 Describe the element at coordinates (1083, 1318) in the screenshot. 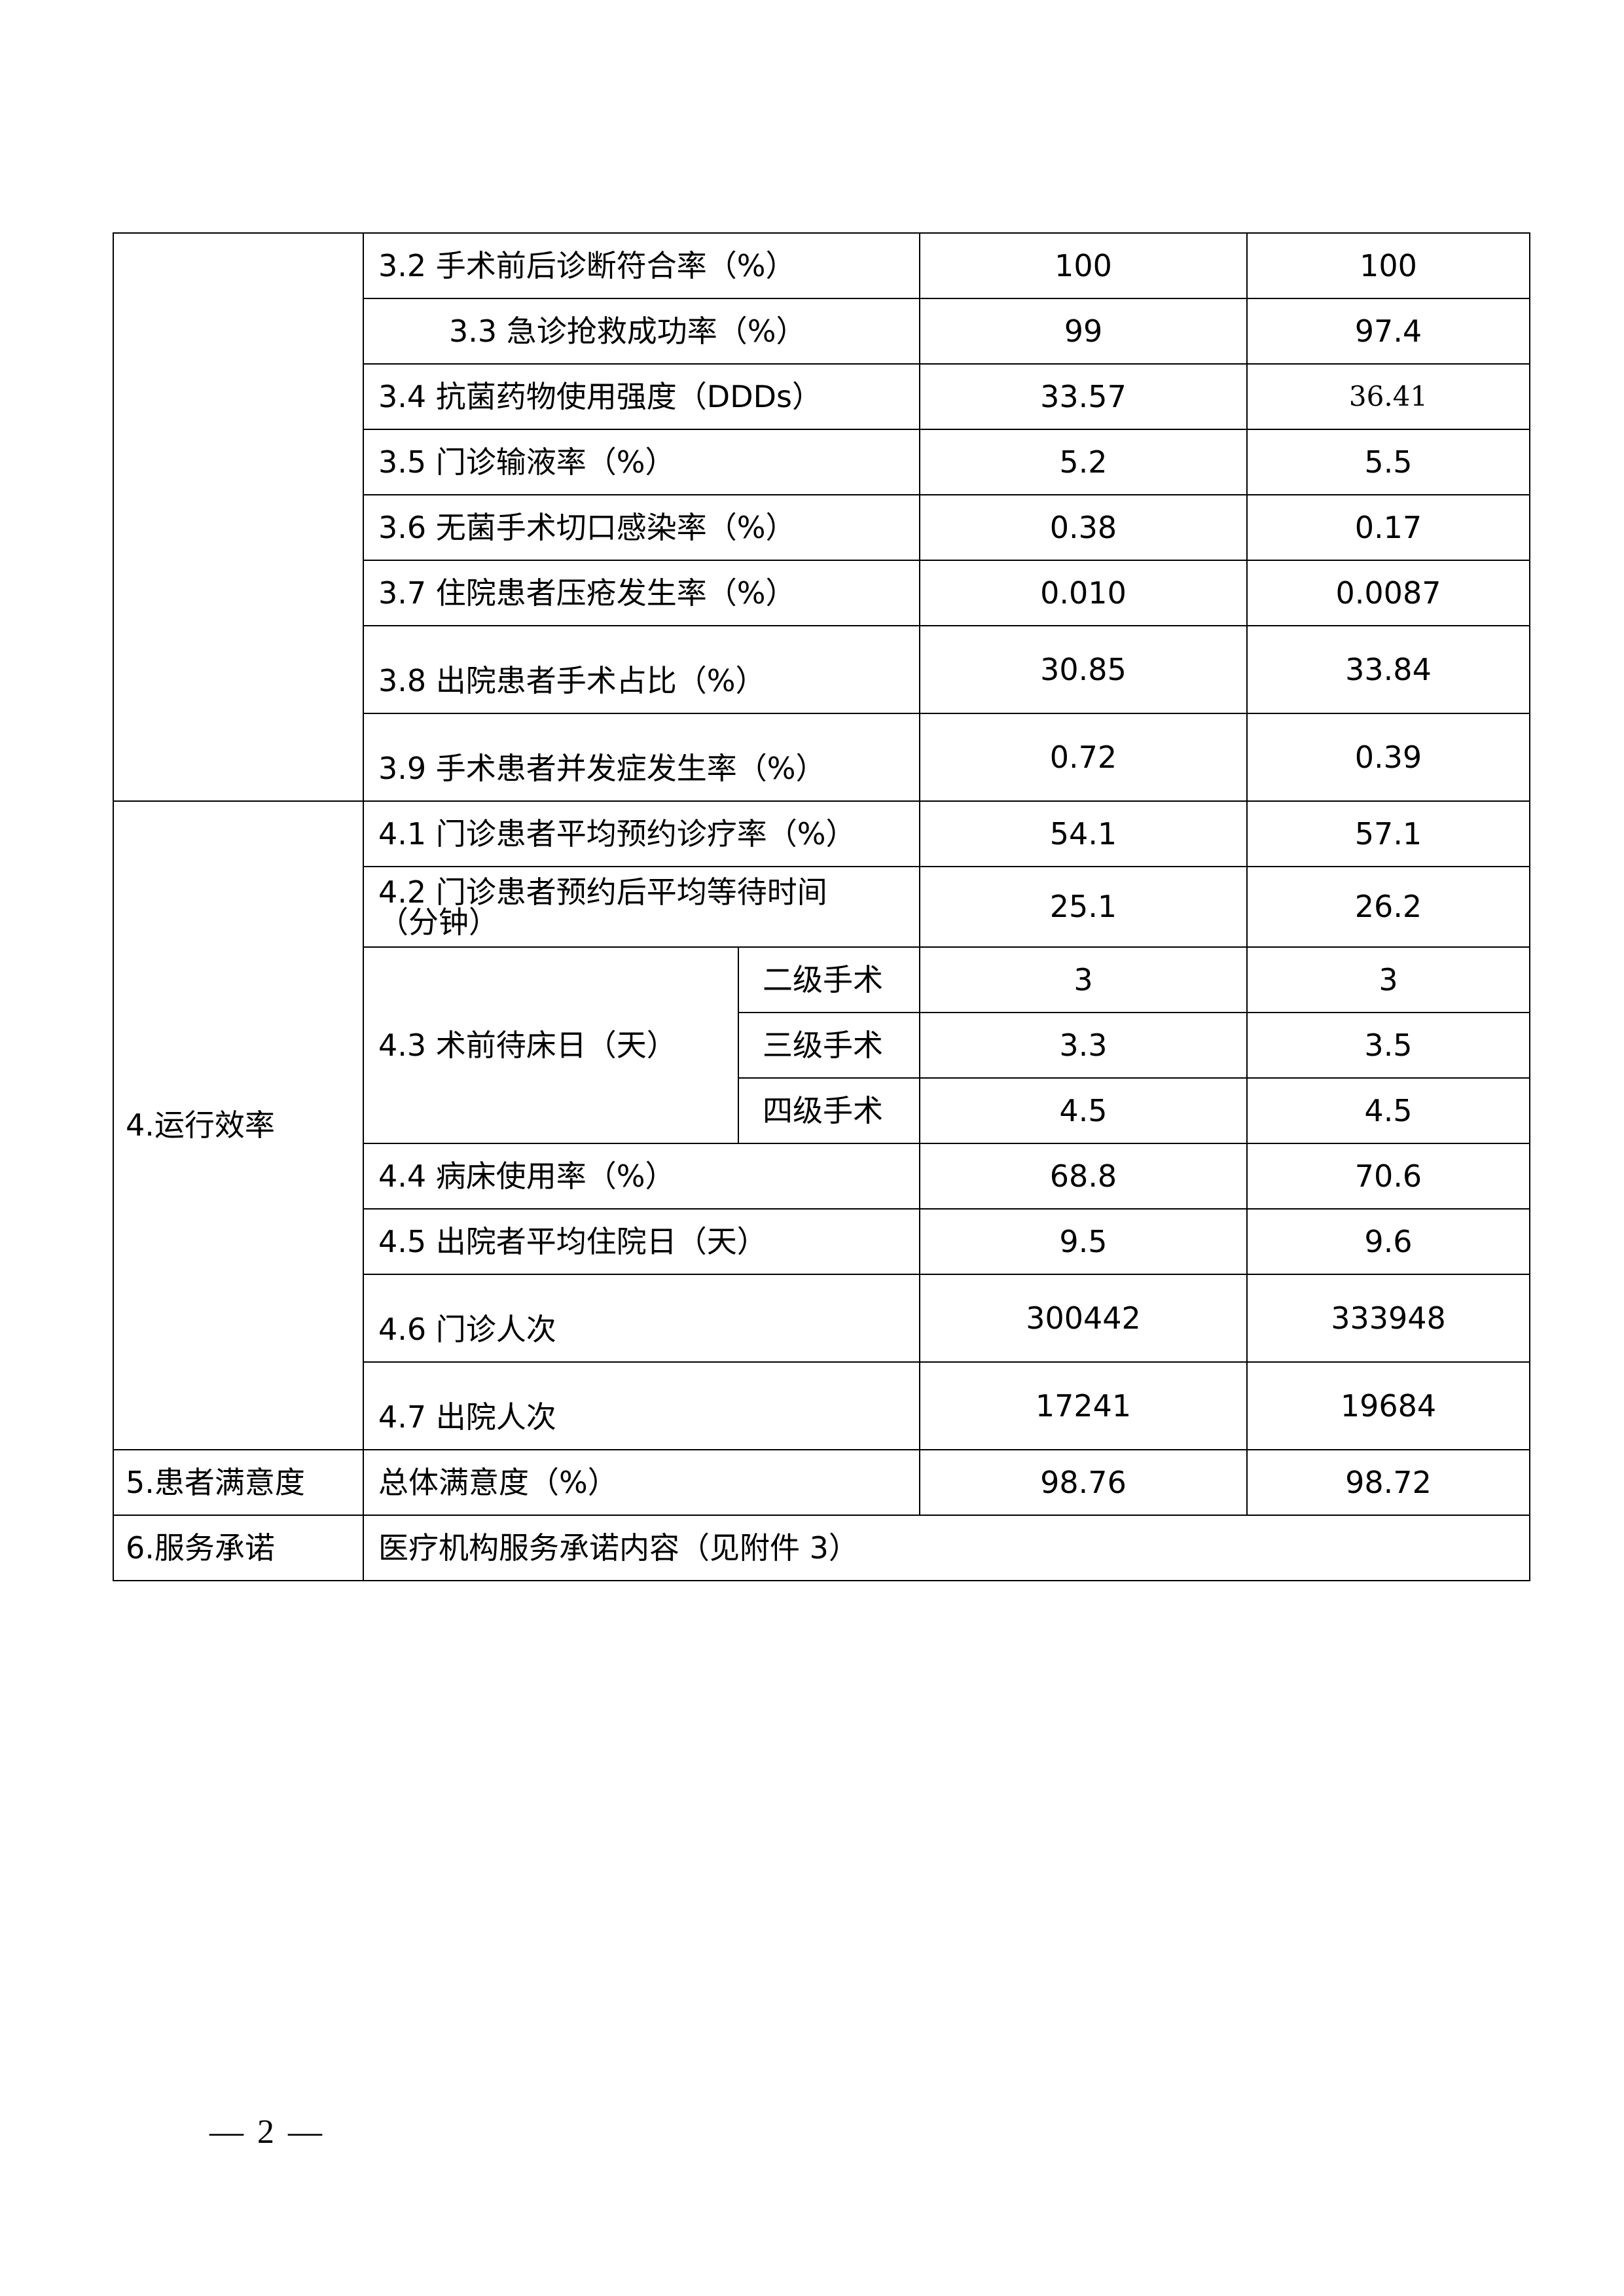

I see `value-1: 300442` at that location.